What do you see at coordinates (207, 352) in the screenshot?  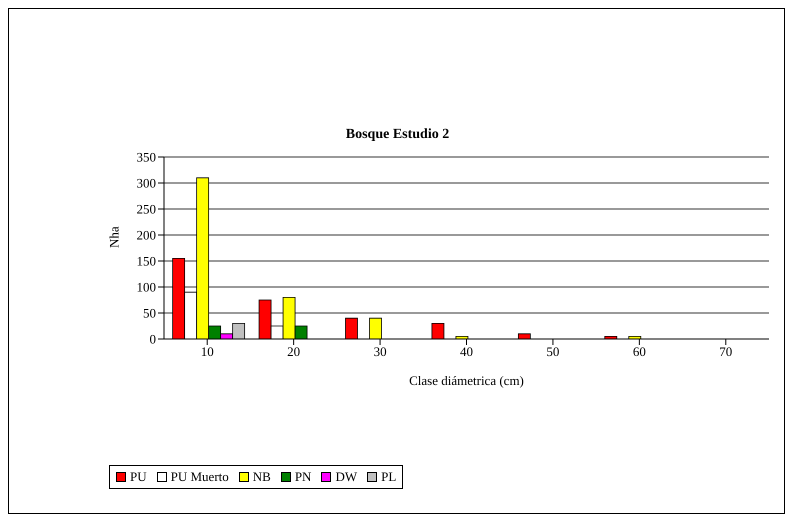 I see `x-tick-label: 10` at bounding box center [207, 352].